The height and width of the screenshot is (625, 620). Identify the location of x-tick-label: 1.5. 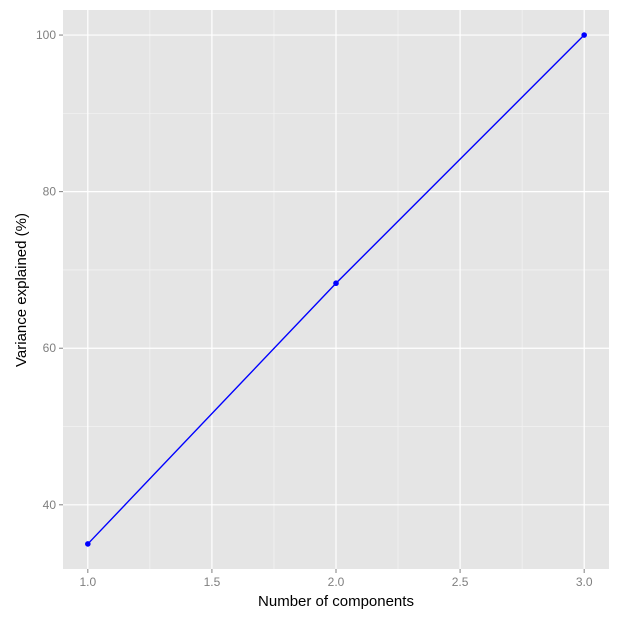
(212, 582).